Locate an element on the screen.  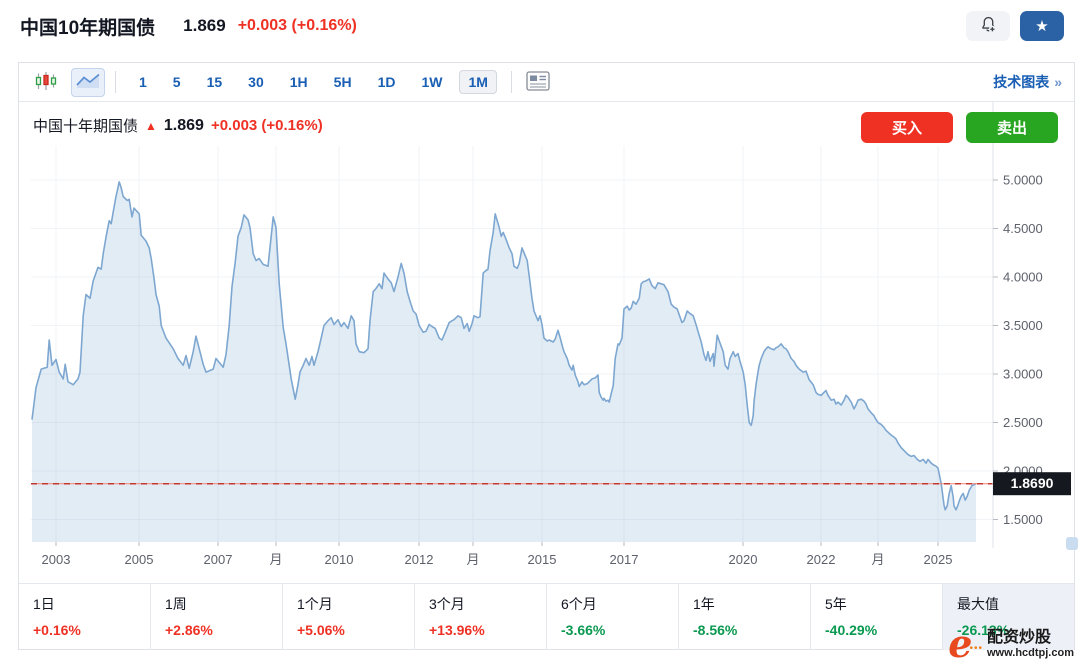
legend-change: +0.003 (+0.16%) is located at coordinates (266, 125).